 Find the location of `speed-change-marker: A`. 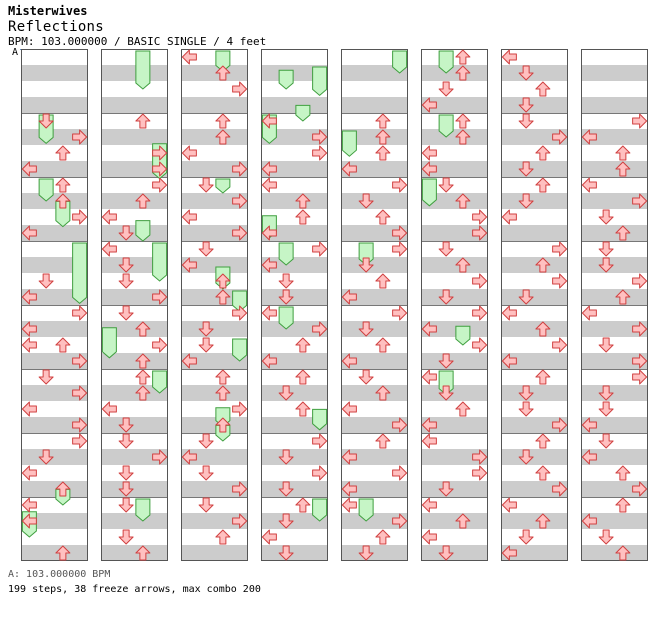

speed-change-marker: A is located at coordinates (15, 52).